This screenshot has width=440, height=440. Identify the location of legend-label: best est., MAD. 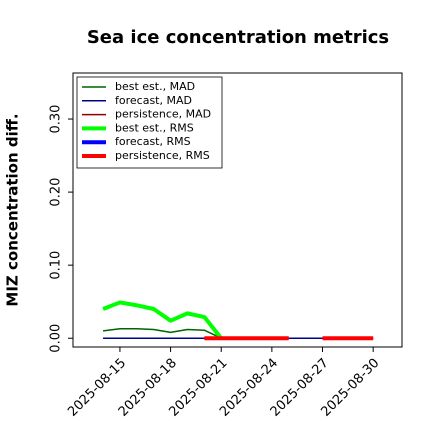
(155, 86).